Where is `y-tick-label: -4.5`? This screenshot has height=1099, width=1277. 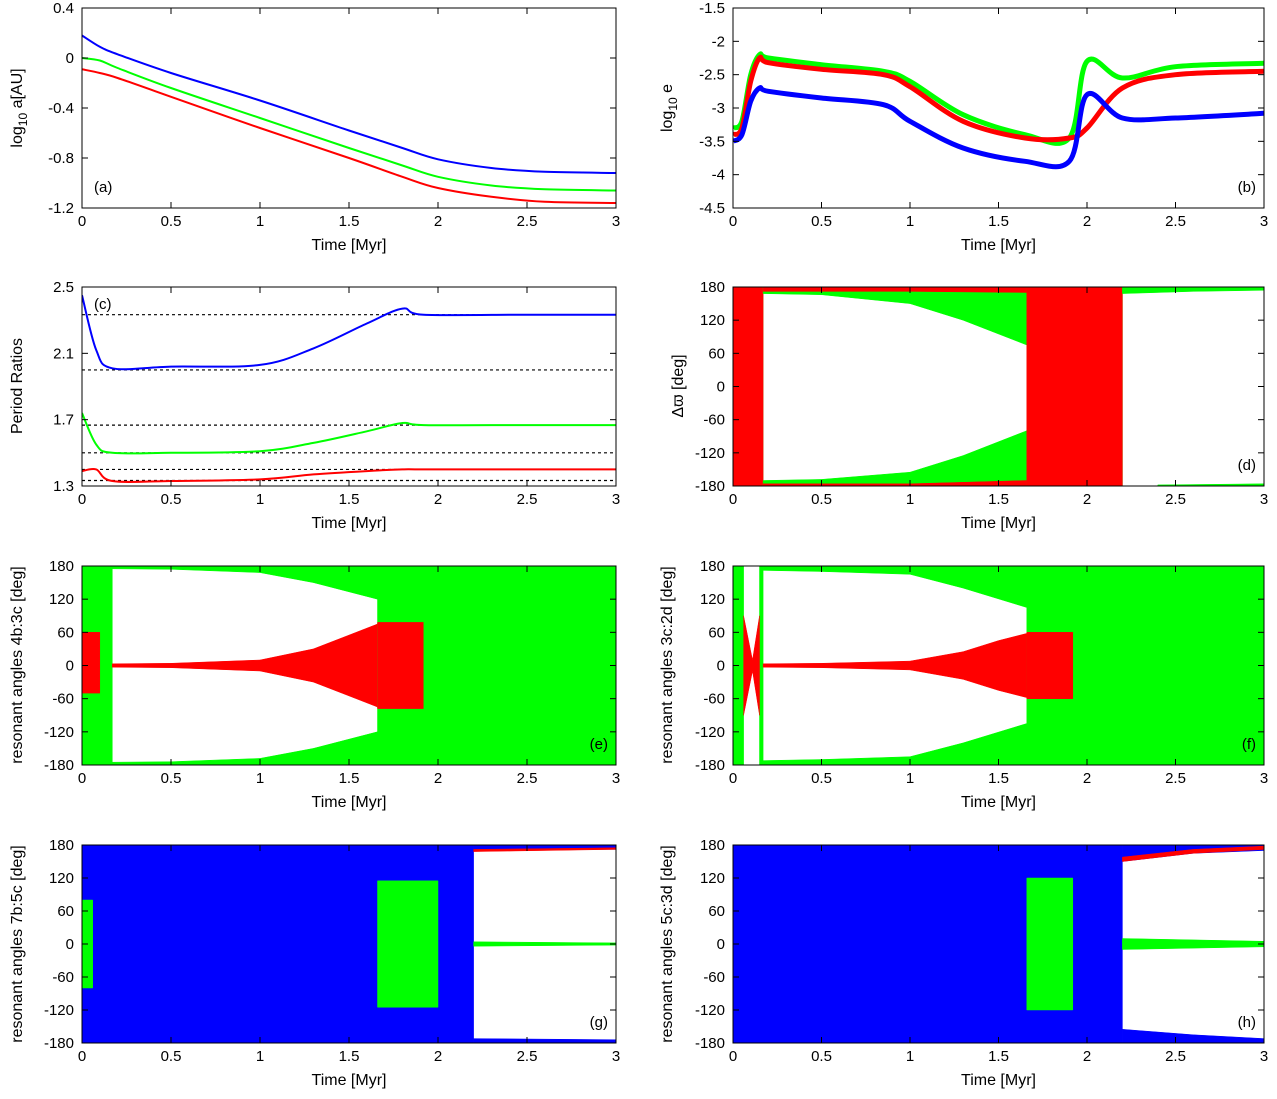 y-tick-label: -4.5 is located at coordinates (712, 208).